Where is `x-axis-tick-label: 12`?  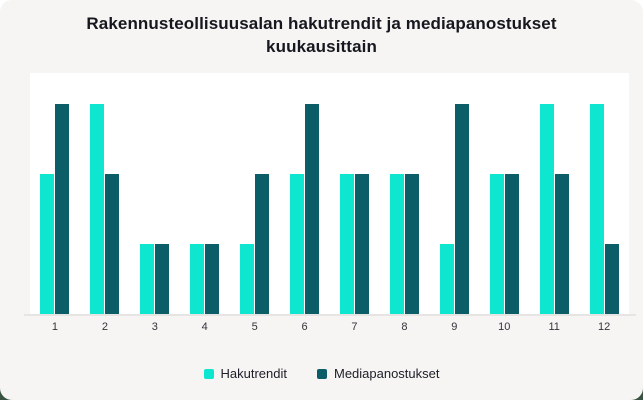
x-axis-tick-label: 12 is located at coordinates (604, 327).